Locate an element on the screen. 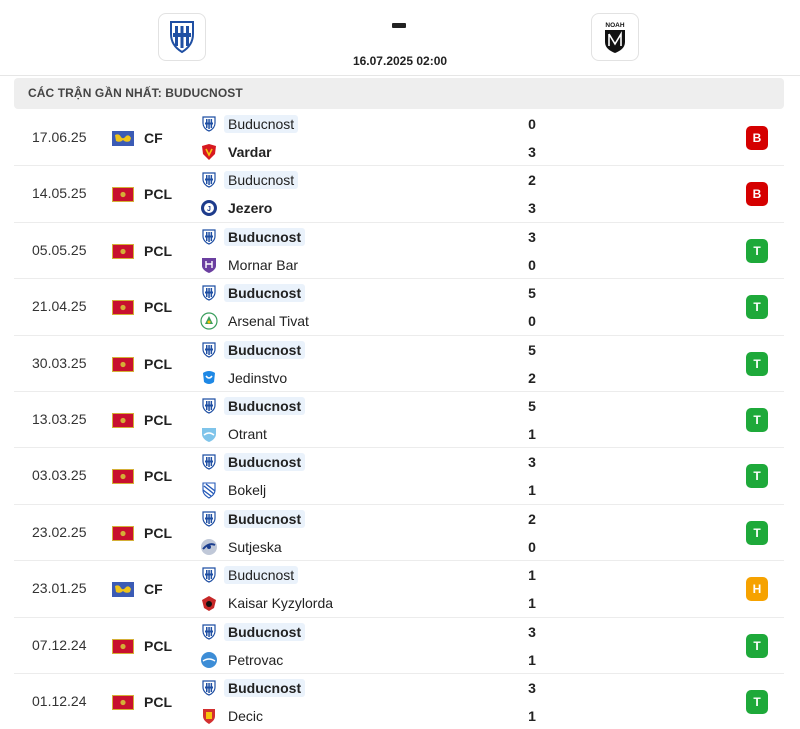 This screenshot has height=729, width=800. away-team-name: Vardar is located at coordinates (250, 152).